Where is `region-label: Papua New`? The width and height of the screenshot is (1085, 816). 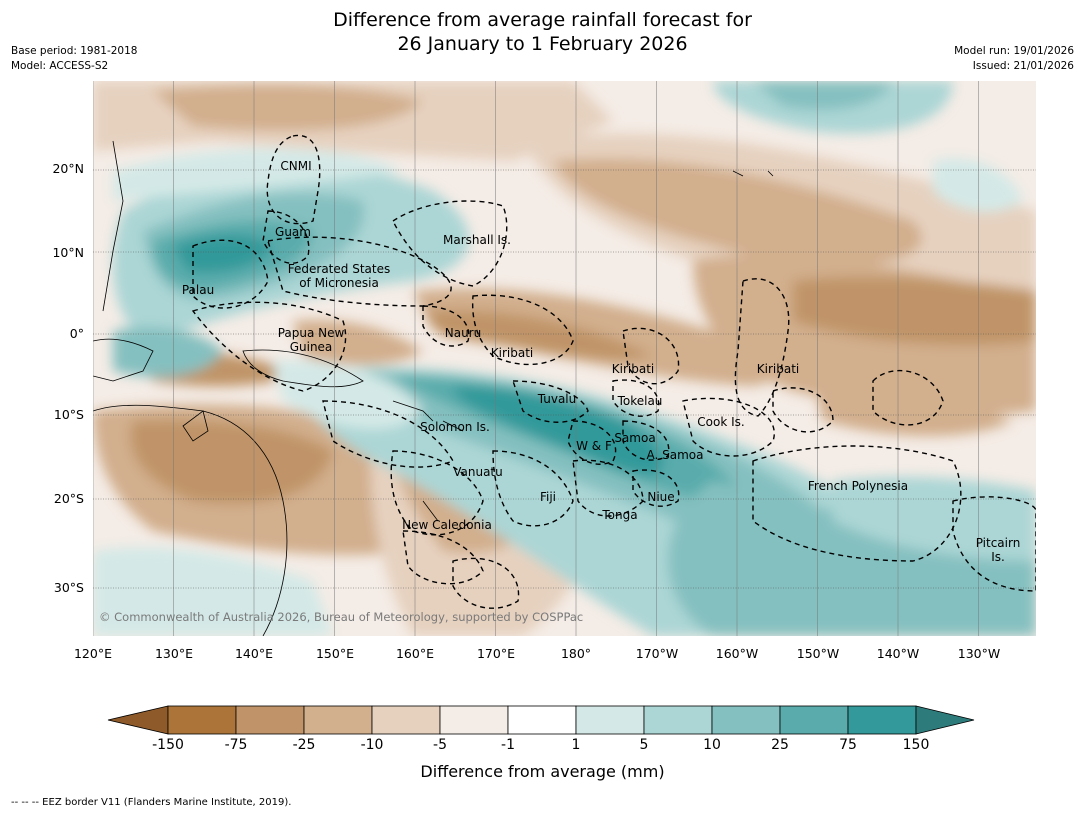
region-label: Papua New is located at coordinates (311, 333).